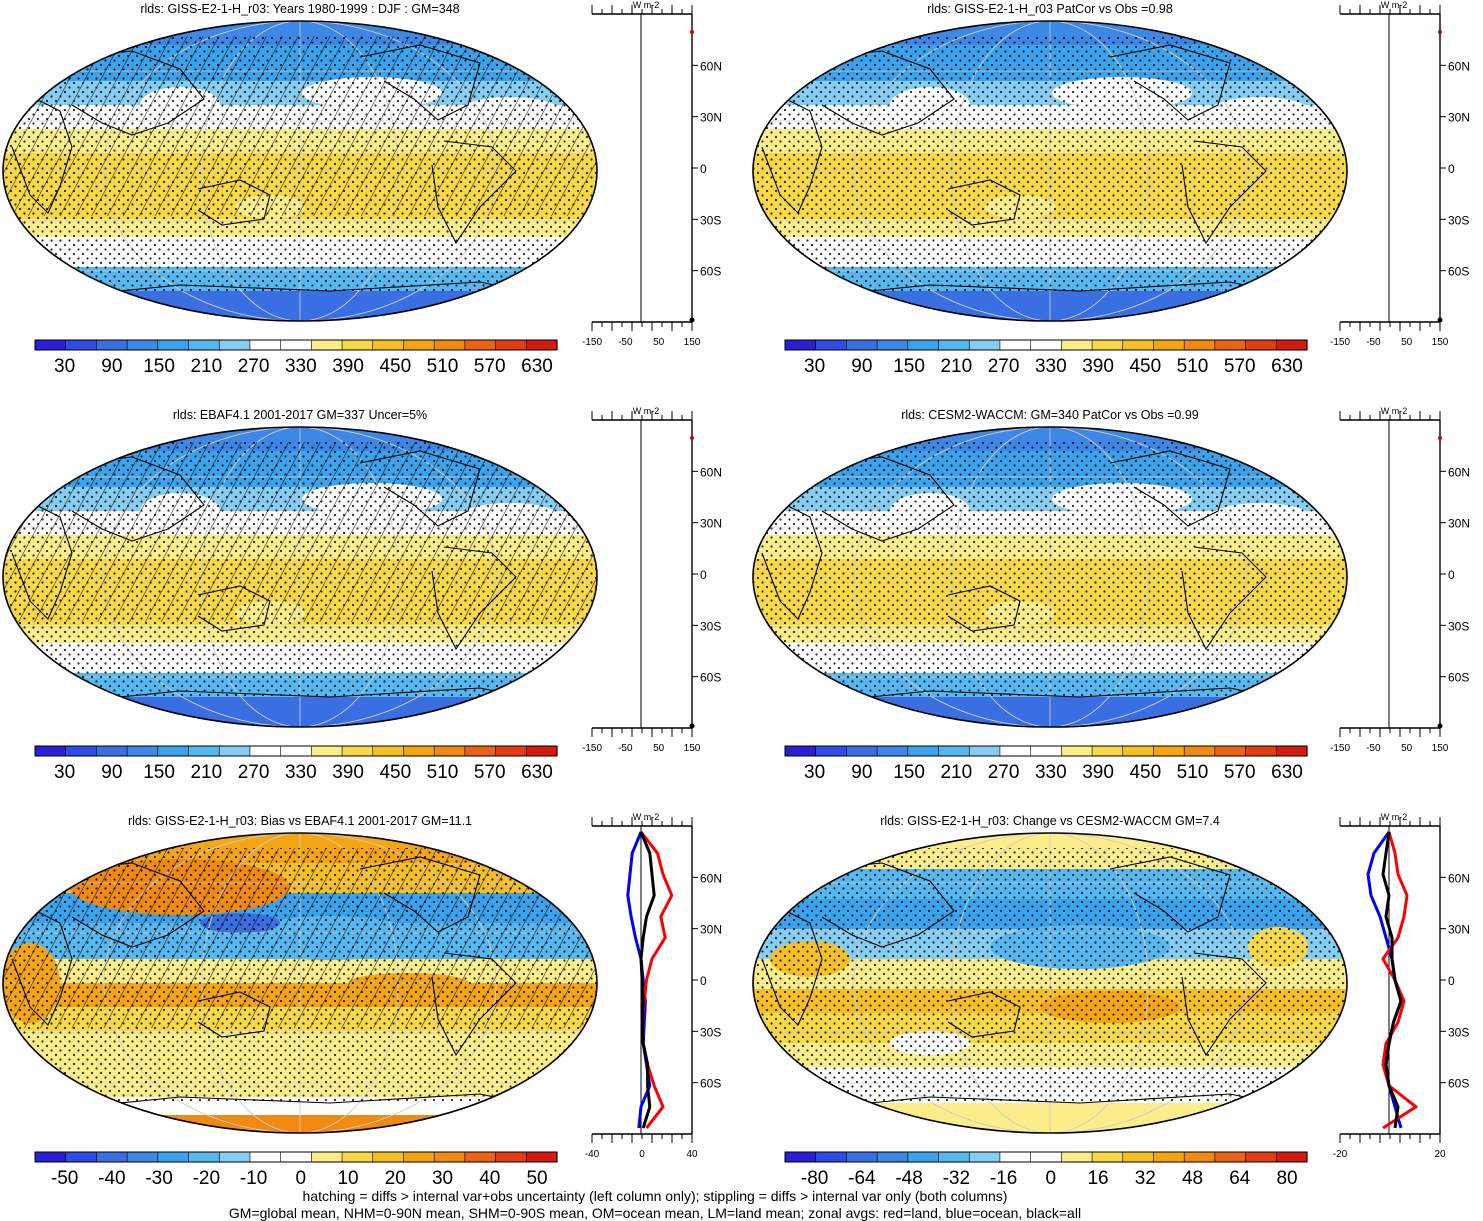  Describe the element at coordinates (1240, 1178) in the screenshot. I see `colorbar-tick-label: 64` at that location.